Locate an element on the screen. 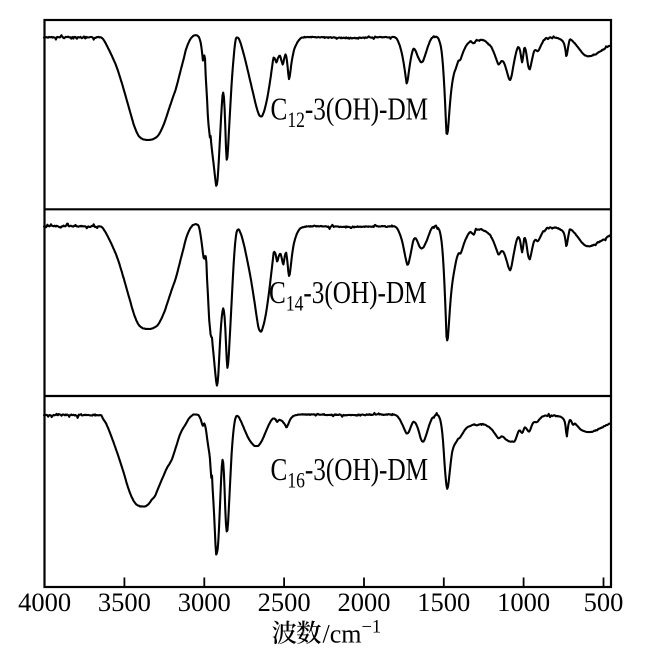 This screenshot has width=645, height=663. svg-text: 2000 is located at coordinates (364, 602).